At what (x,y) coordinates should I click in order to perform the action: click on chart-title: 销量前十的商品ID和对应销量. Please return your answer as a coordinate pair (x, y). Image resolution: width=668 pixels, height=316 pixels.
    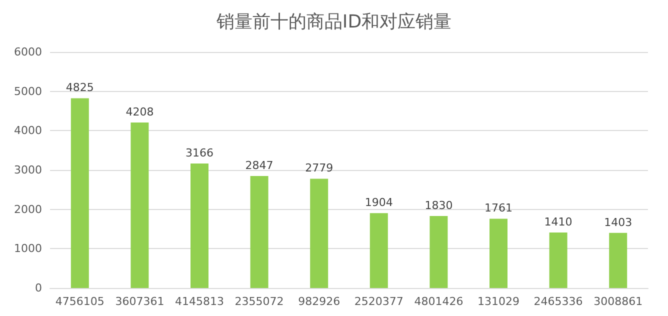
    Looking at the image, I should click on (333, 22).